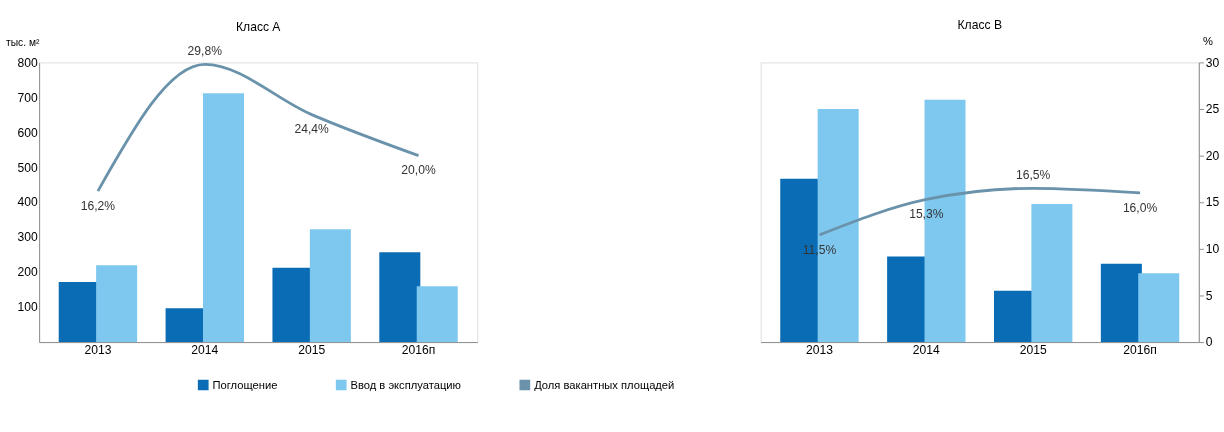 Image resolution: width=1224 pixels, height=432 pixels. What do you see at coordinates (312, 129) in the screenshot?
I see `data-label: 24,4%` at bounding box center [312, 129].